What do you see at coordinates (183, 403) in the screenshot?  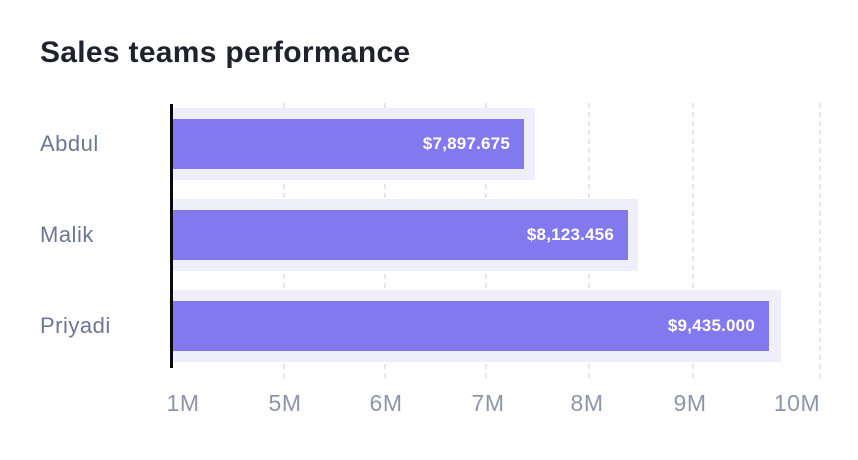 I see `x-axis-tick-1m: 1M` at bounding box center [183, 403].